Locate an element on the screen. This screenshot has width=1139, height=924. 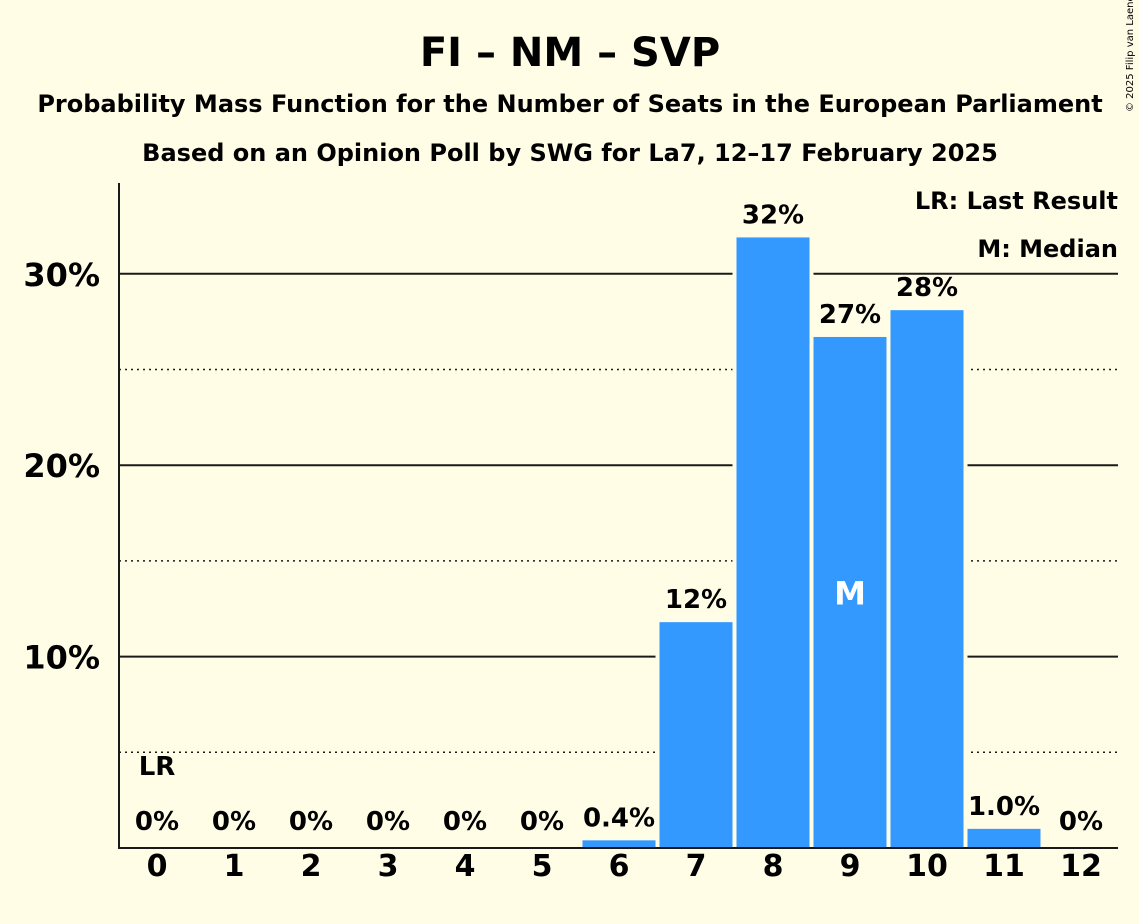
bar-value-label: 27% is located at coordinates (850, 315).